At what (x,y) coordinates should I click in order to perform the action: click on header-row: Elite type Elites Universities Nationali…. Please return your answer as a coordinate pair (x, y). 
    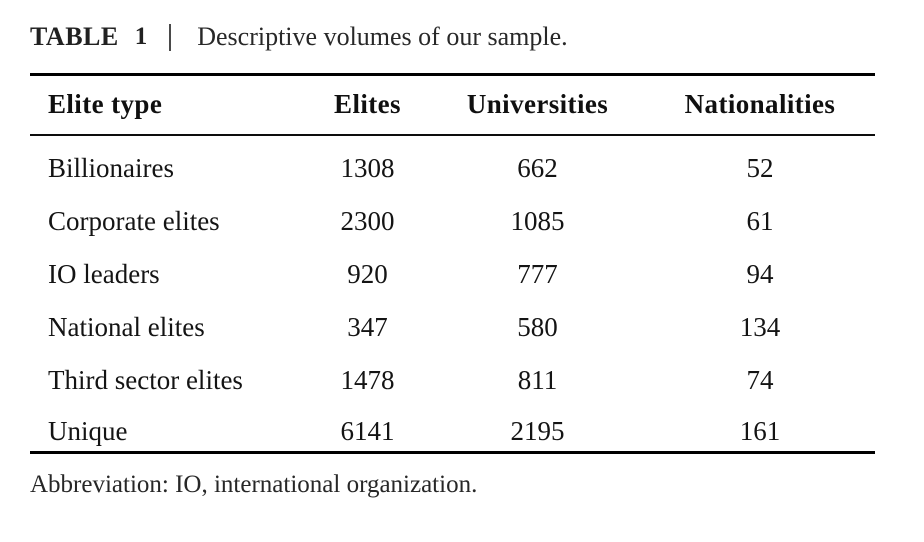
    Looking at the image, I should click on (452, 105).